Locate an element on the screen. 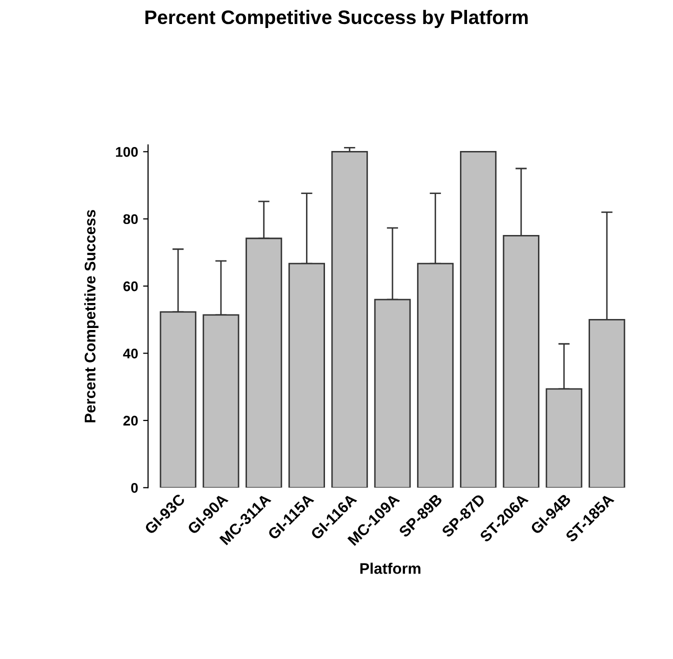 The height and width of the screenshot is (659, 673). y-tick-label: 80 is located at coordinates (130, 219).